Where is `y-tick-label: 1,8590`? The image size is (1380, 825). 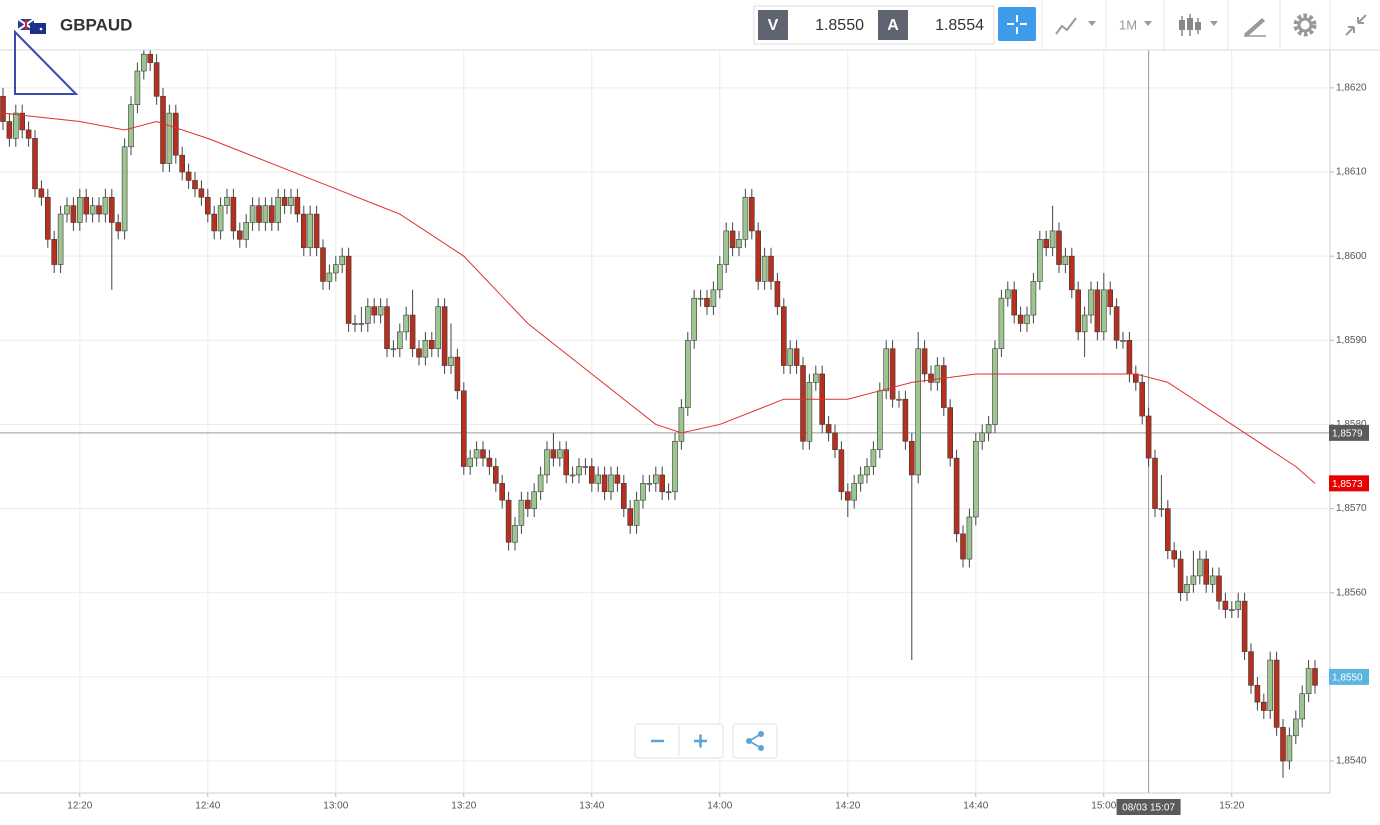 y-tick-label: 1,8590 is located at coordinates (1351, 340).